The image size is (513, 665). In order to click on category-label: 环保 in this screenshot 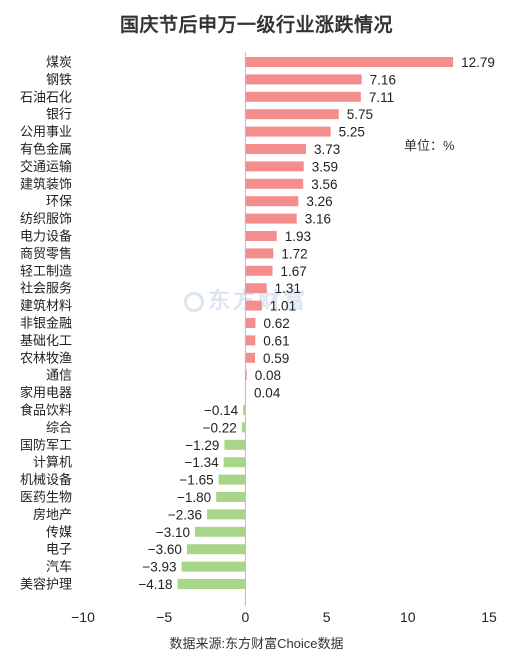, I will do `click(59, 201)`.